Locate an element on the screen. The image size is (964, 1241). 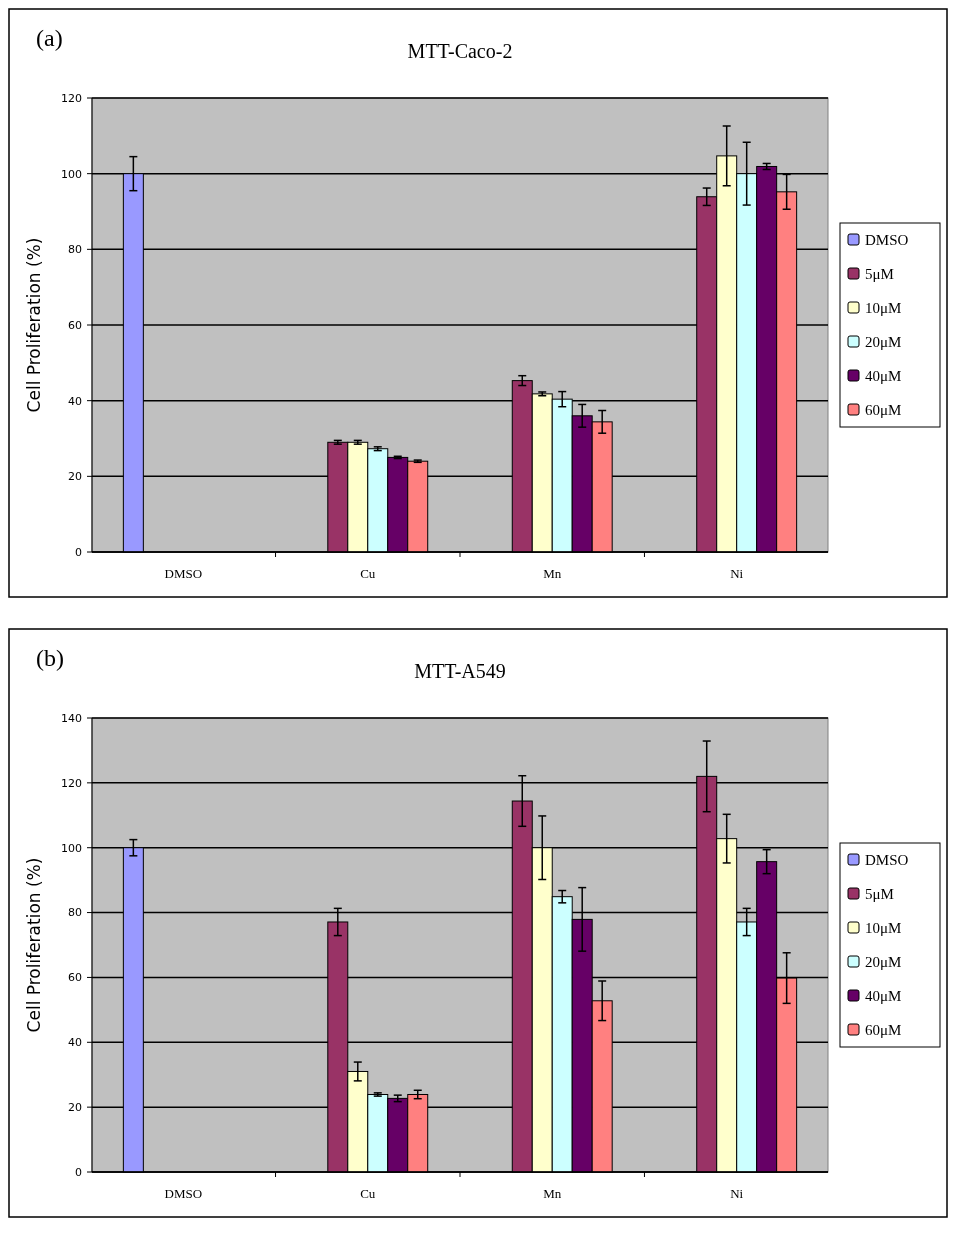
chart-title: MTT-Caco-2 is located at coordinates (460, 51).